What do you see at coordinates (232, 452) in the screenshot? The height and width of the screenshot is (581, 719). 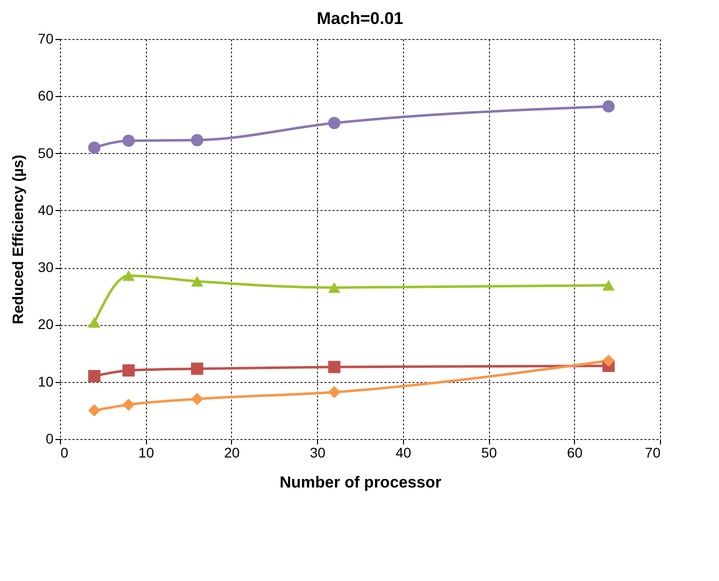 I see `x-tick-label: 20` at bounding box center [232, 452].